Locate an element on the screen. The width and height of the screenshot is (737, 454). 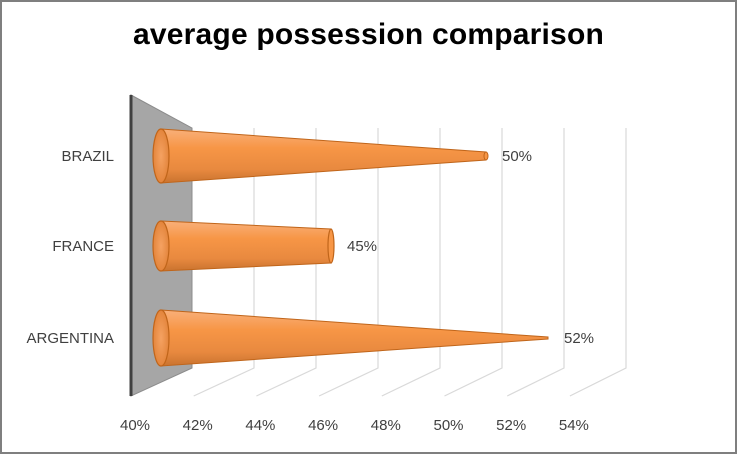
category-label: BRAZIL is located at coordinates (87, 156).